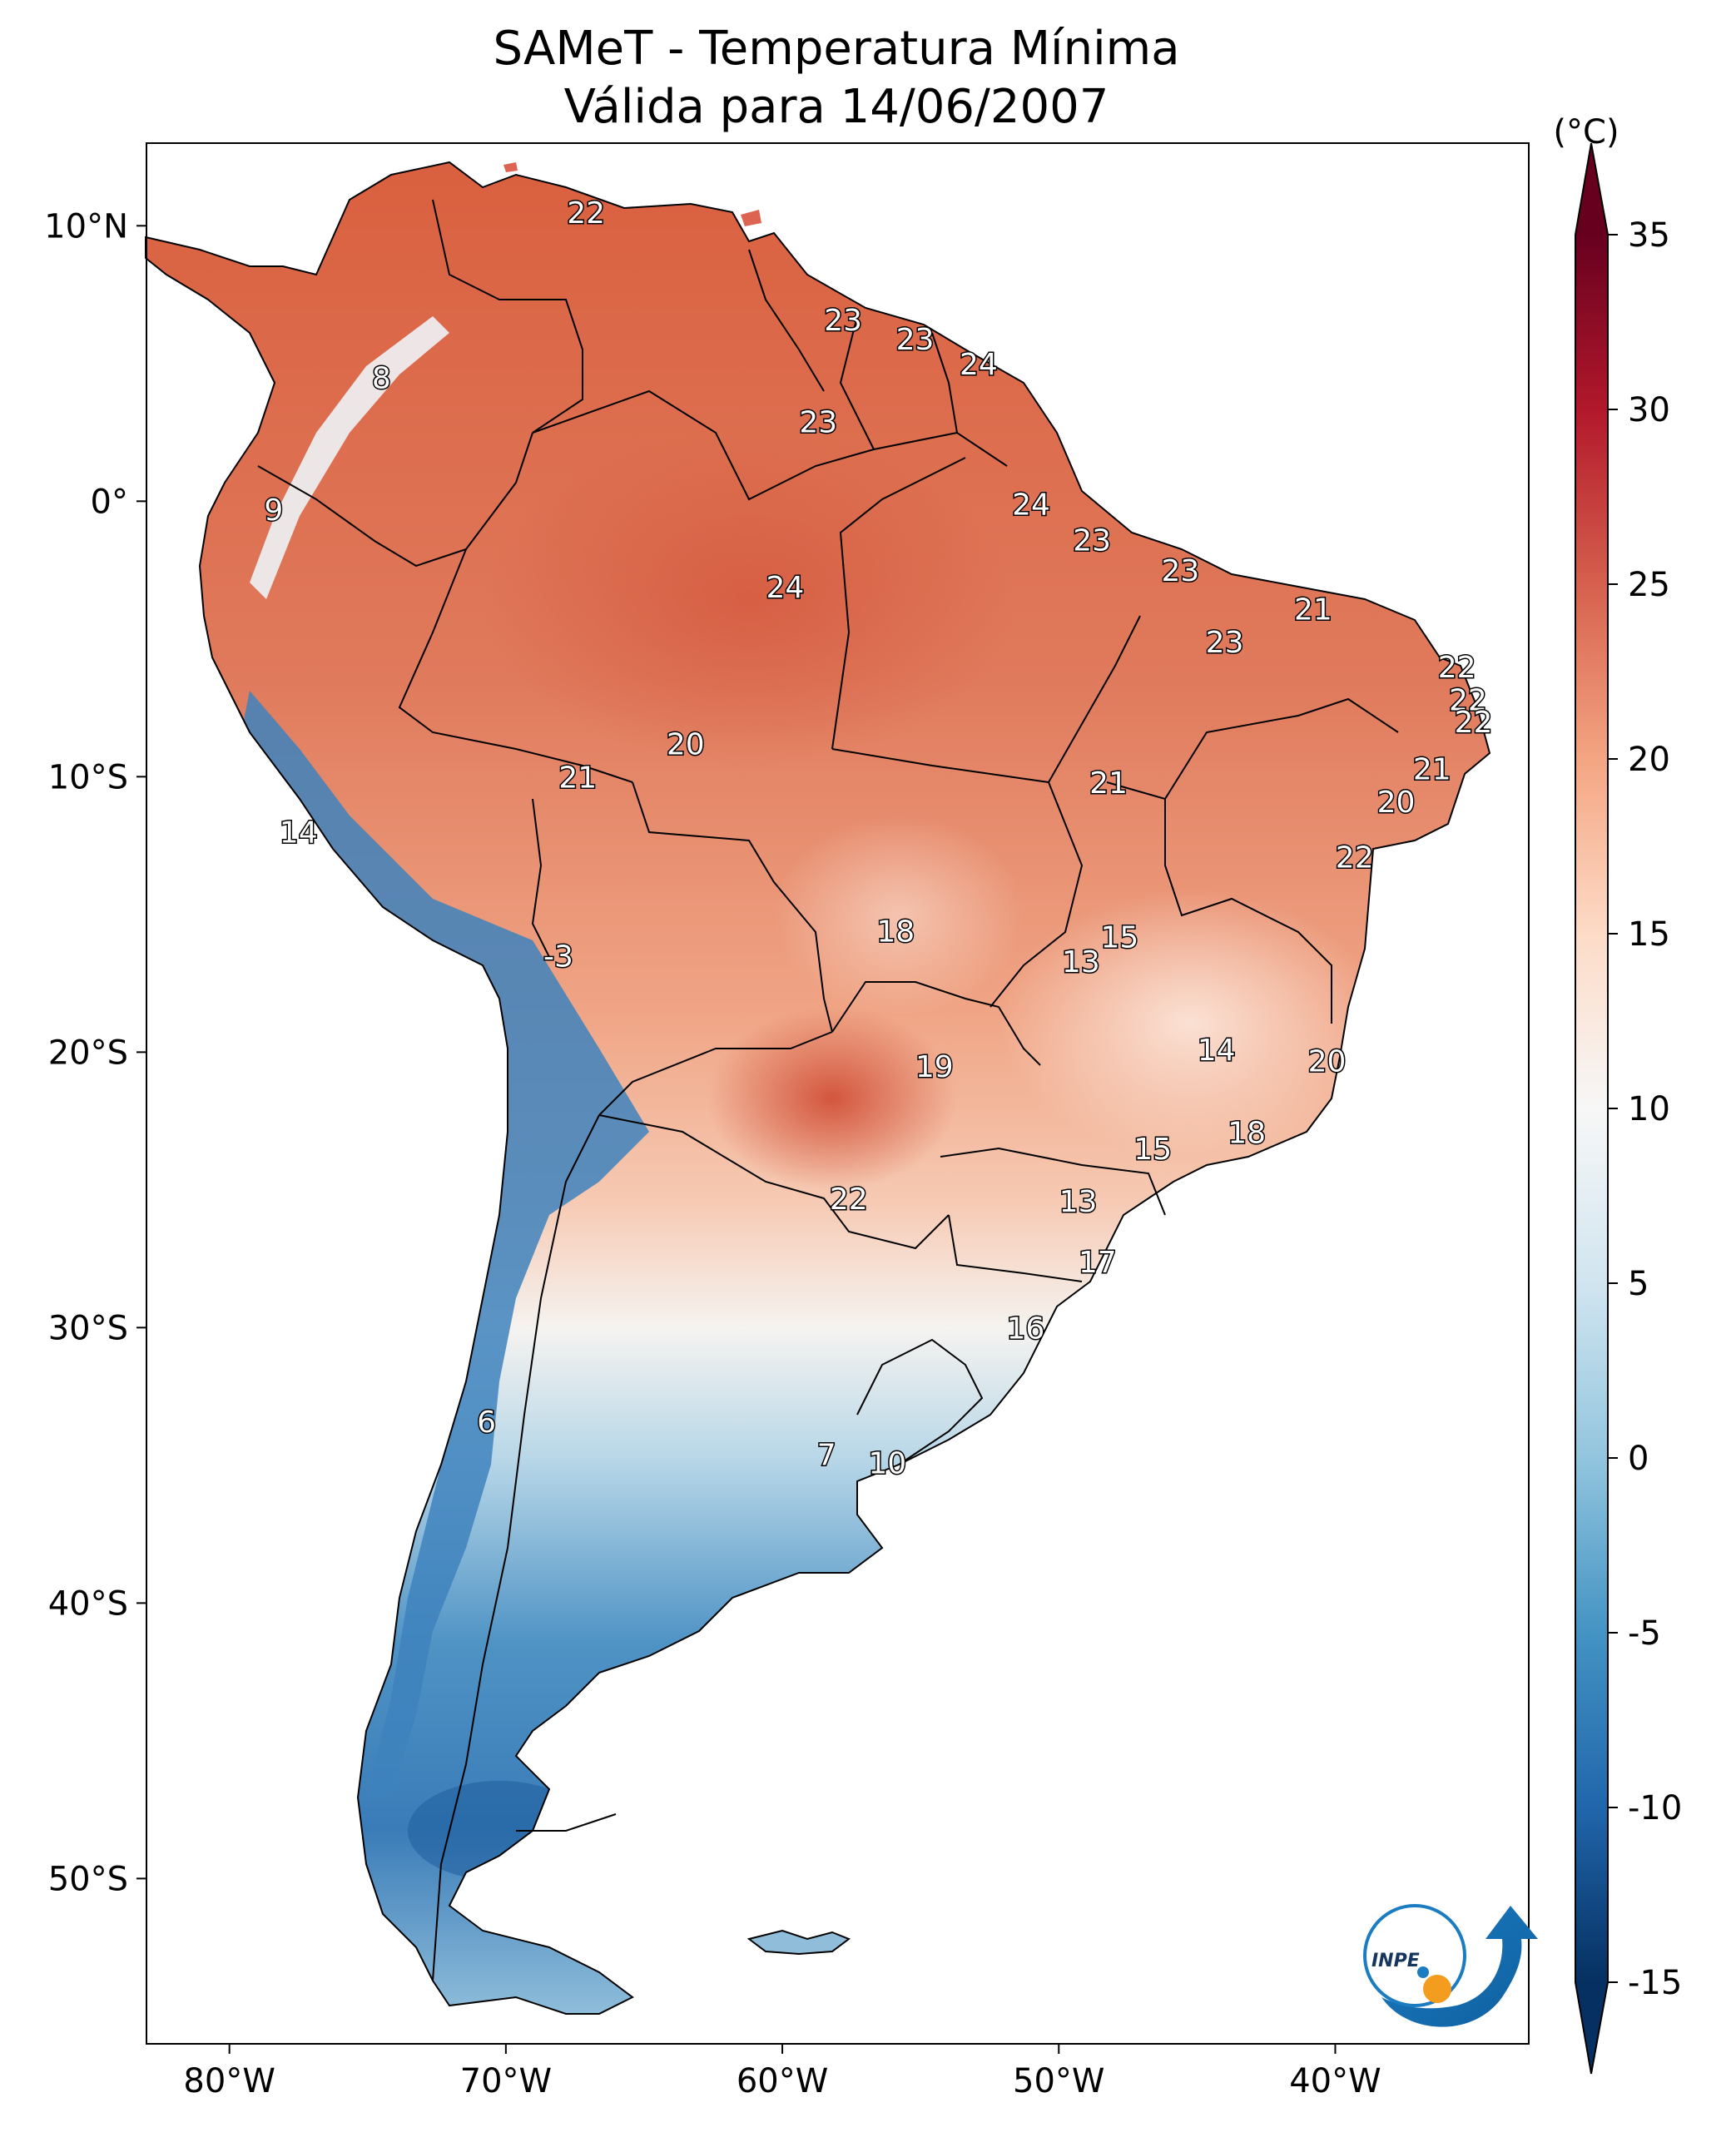 The width and height of the screenshot is (1736, 2152). What do you see at coordinates (558, 957) in the screenshot?
I see `temperature-value-label: -3` at bounding box center [558, 957].